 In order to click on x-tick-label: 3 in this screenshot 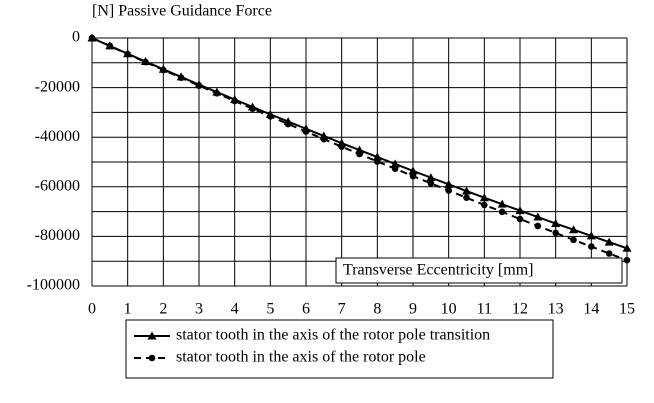, I will do `click(199, 309)`.